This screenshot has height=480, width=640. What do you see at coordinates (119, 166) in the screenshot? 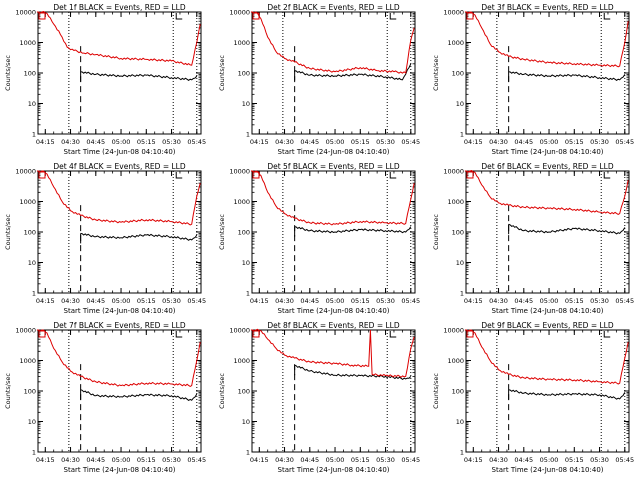
I see `chart-title: Det 4f BLACK = Events, RED = LLD` at bounding box center [119, 166].